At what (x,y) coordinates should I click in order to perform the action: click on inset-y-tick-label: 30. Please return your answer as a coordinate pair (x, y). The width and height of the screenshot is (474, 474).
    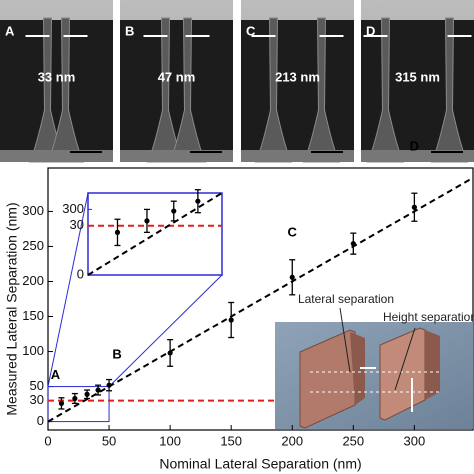
    Looking at the image, I should click on (77, 224).